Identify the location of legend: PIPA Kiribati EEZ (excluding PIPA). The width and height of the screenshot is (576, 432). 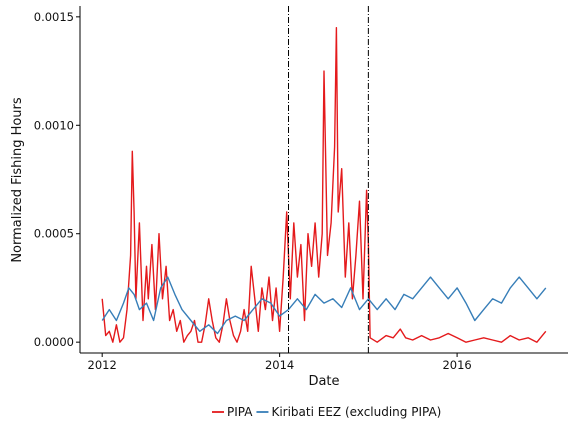
(326, 412).